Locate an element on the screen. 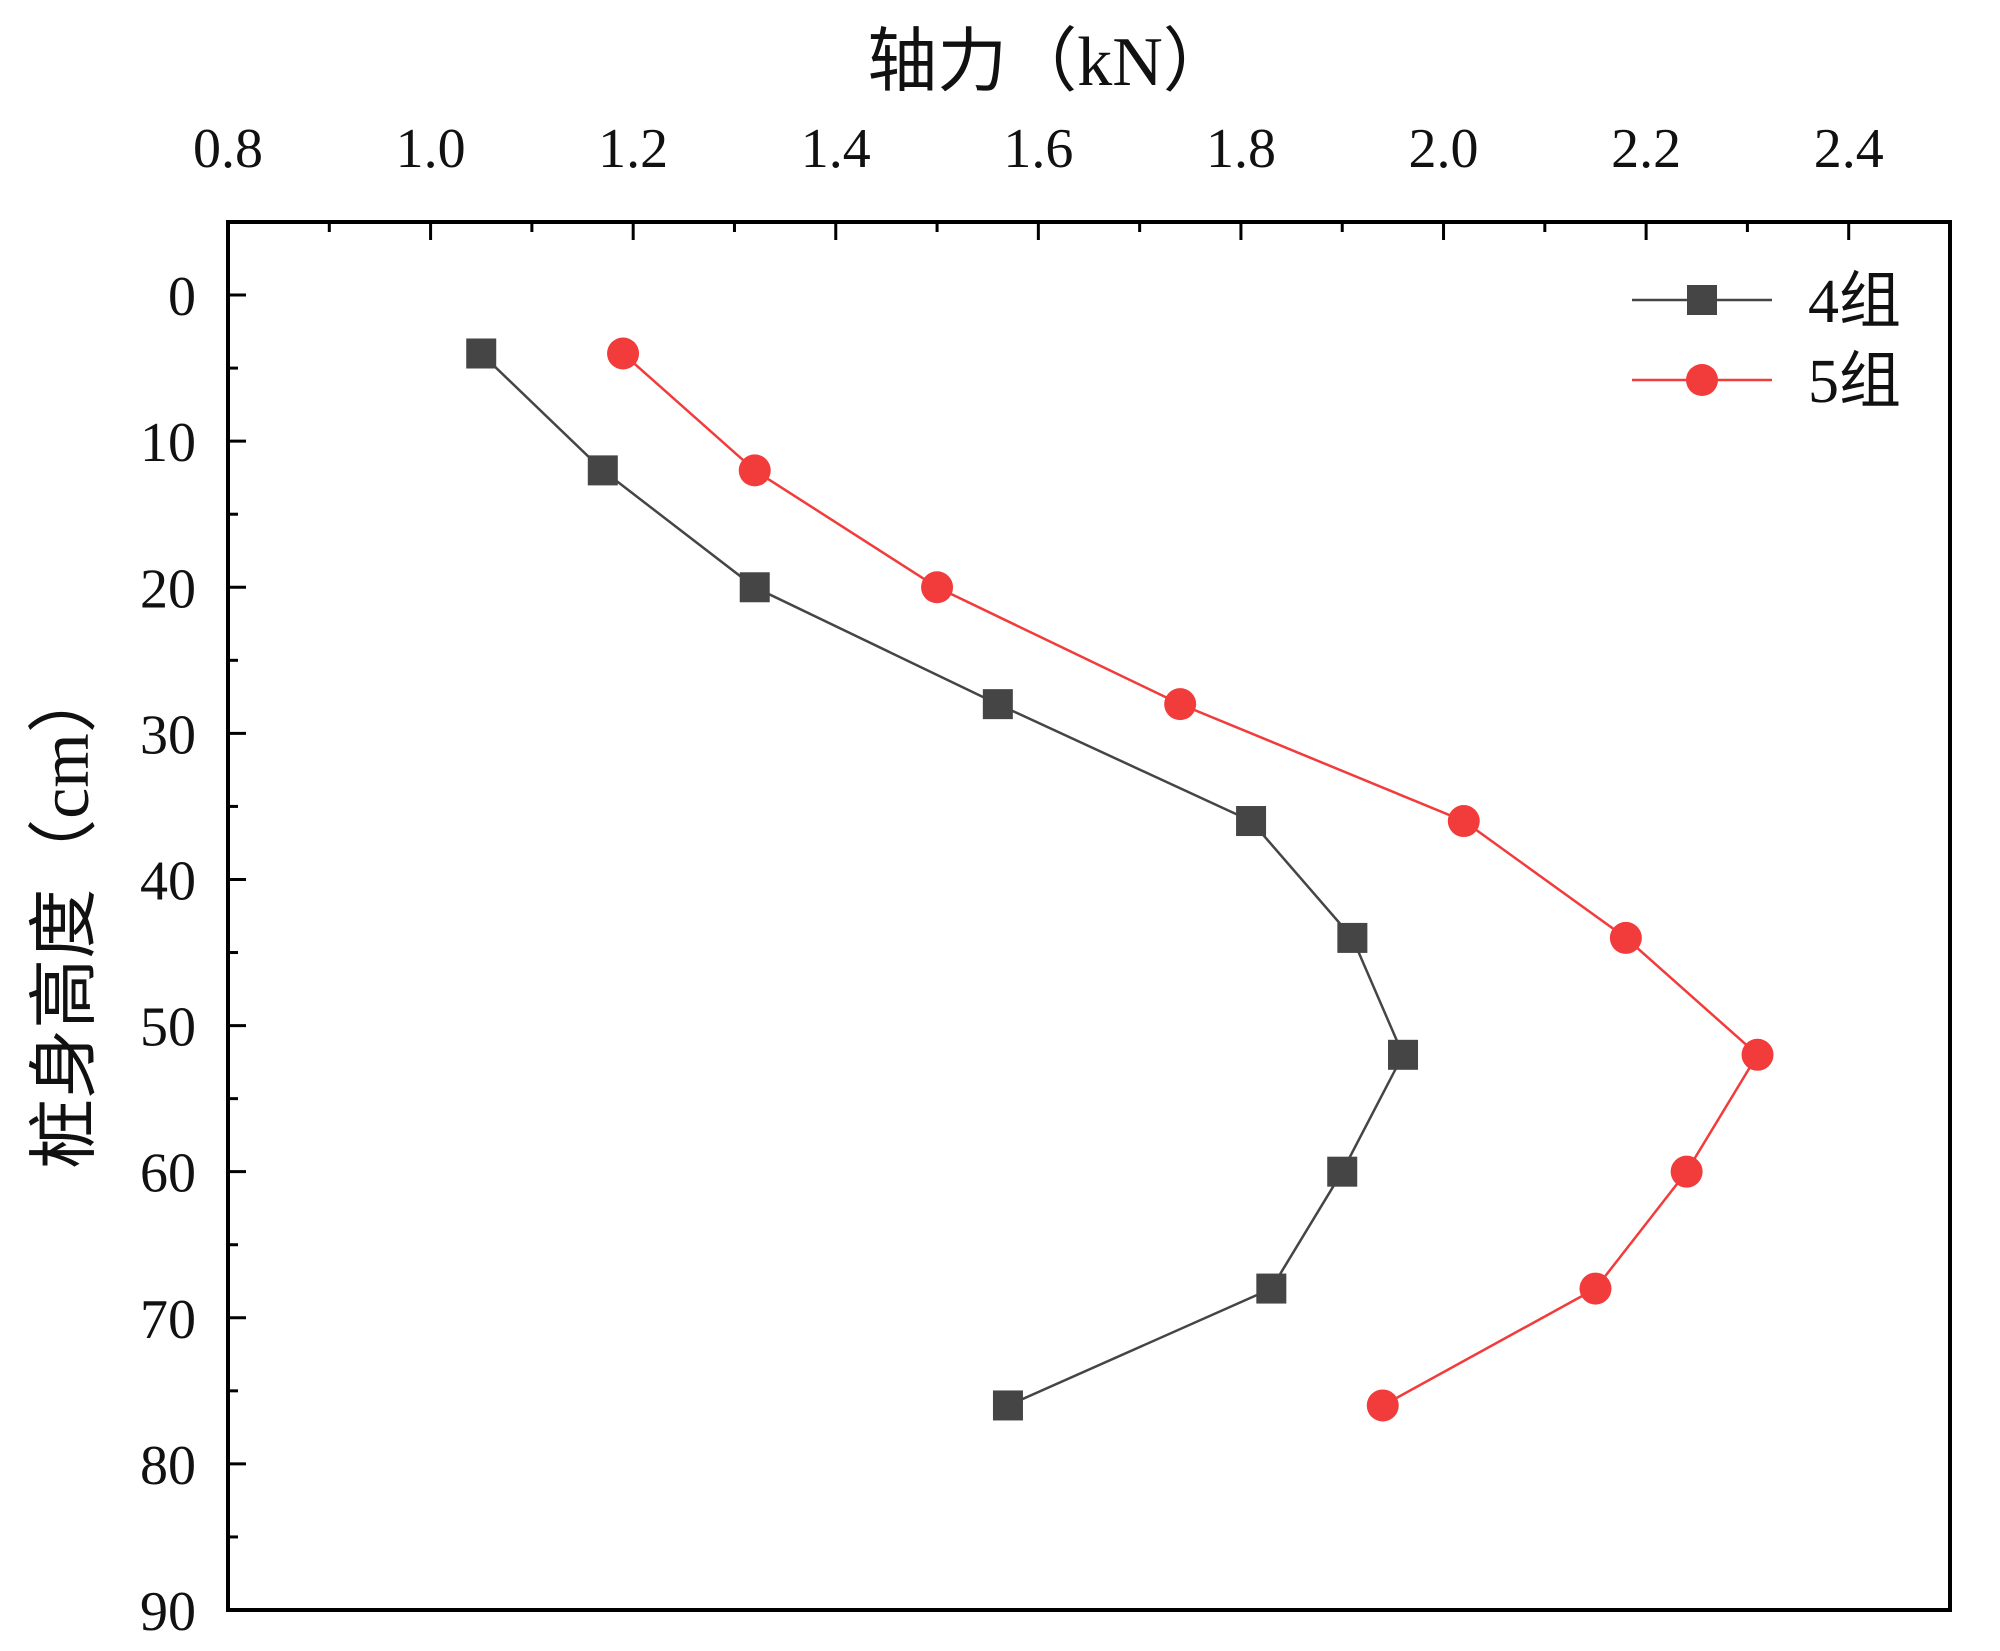  y-tick-label: 10 is located at coordinates (168, 443).